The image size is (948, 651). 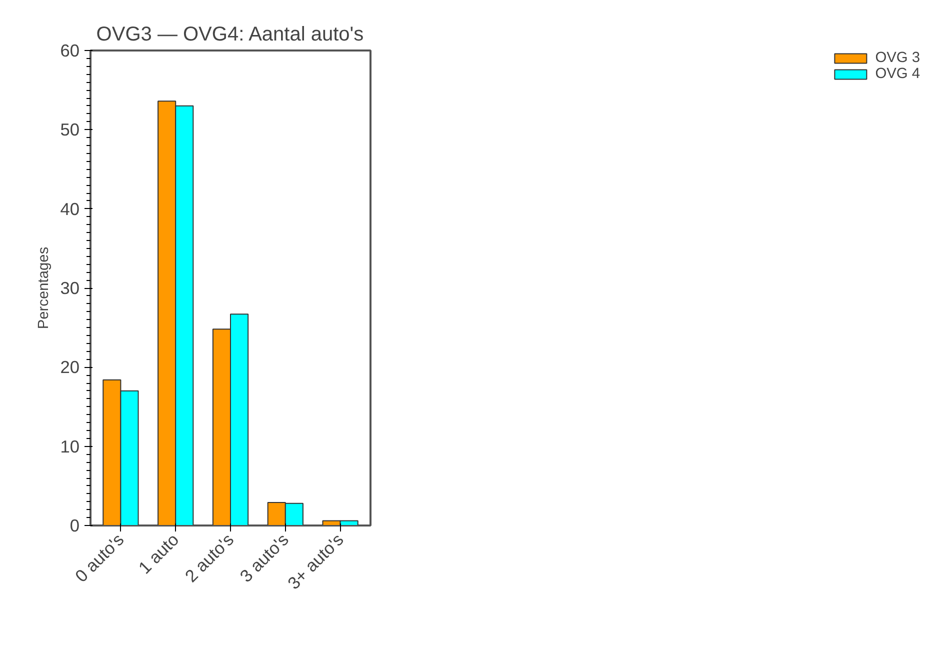 What do you see at coordinates (70, 288) in the screenshot?
I see `y-tick-label: 30` at bounding box center [70, 288].